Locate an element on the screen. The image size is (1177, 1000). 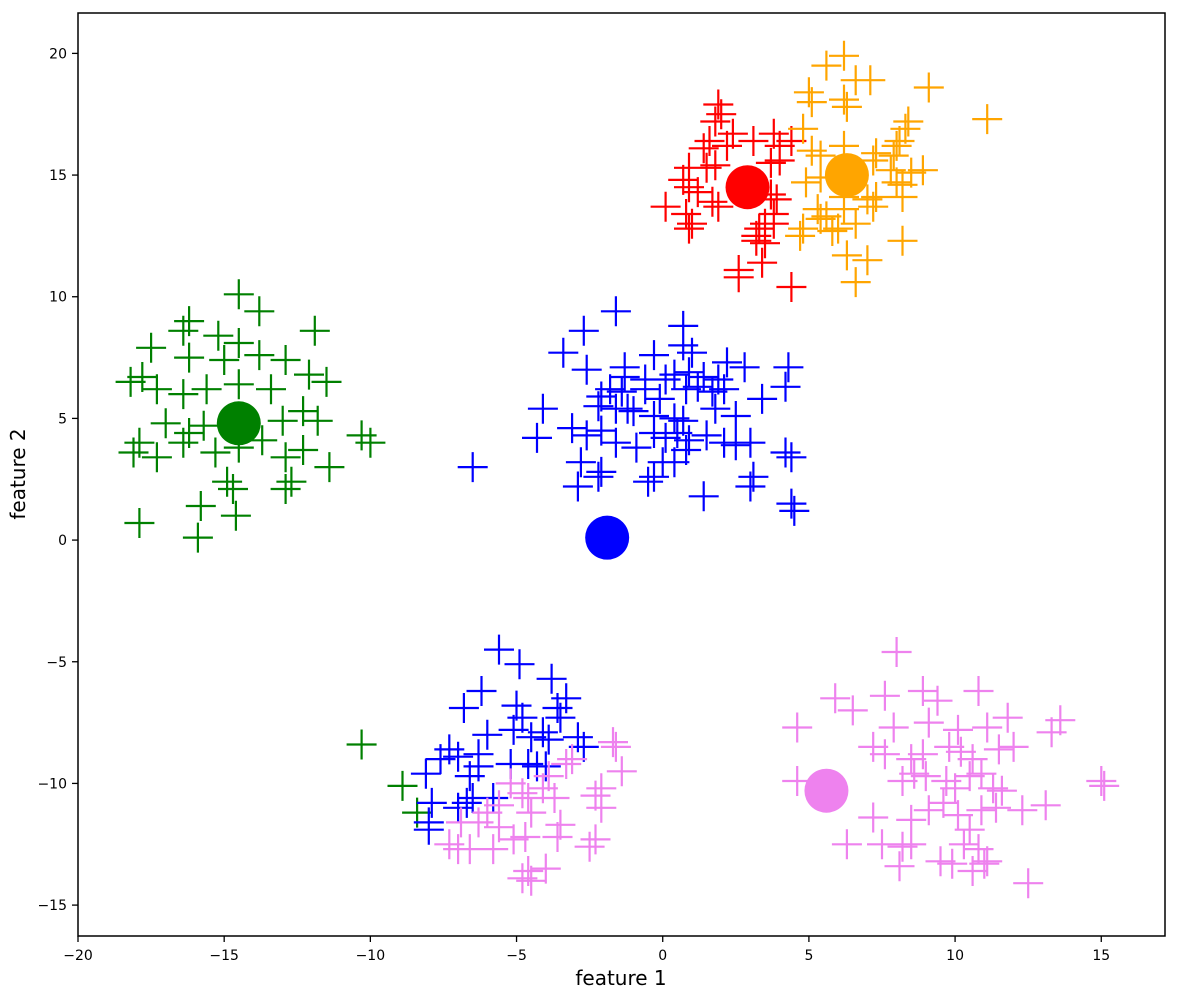
x-tick-label: −5 is located at coordinates (516, 956).